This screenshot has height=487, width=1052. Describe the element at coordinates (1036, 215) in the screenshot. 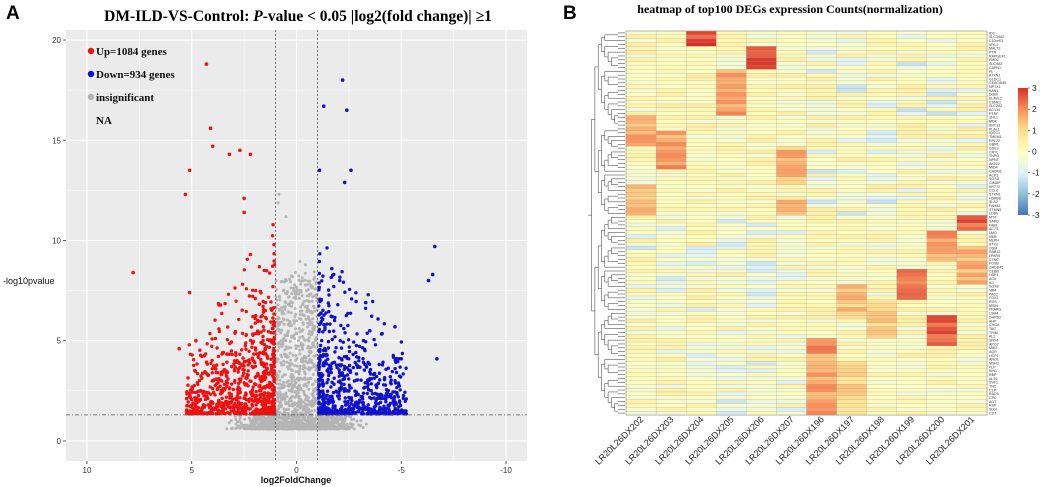

I see `legend-tick-label: -3` at that location.